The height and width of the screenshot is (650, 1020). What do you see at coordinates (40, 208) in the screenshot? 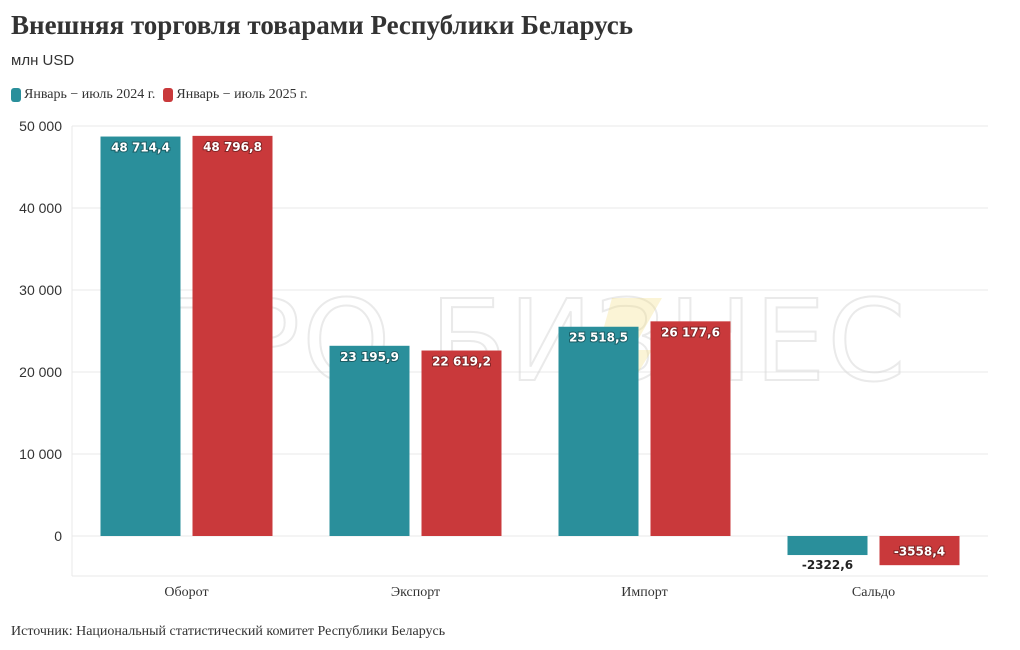
I see `y-tick-label: 40 000` at bounding box center [40, 208].